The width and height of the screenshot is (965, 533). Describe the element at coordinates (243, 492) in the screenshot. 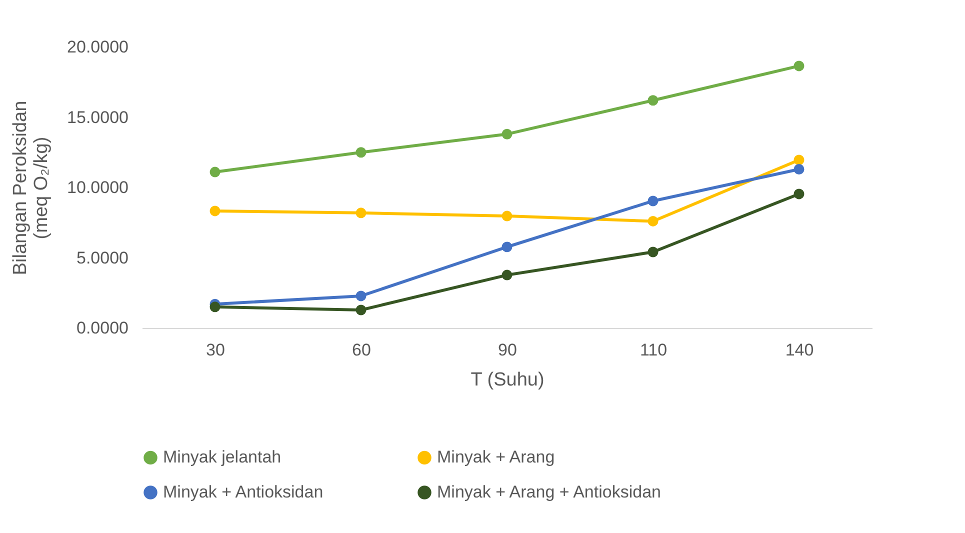

I see `legend-label: Minyak + Antioksidan` at that location.